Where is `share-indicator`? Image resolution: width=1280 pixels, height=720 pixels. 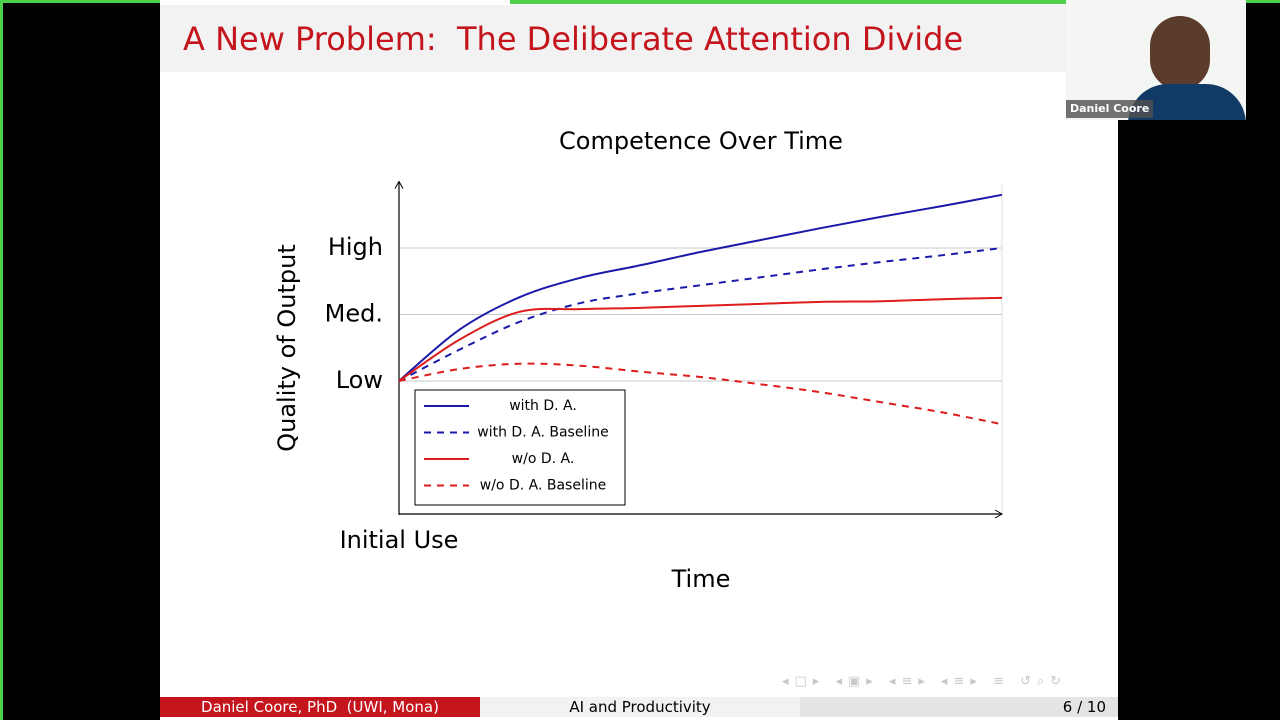
share-indicator is located at coordinates (788, 2).